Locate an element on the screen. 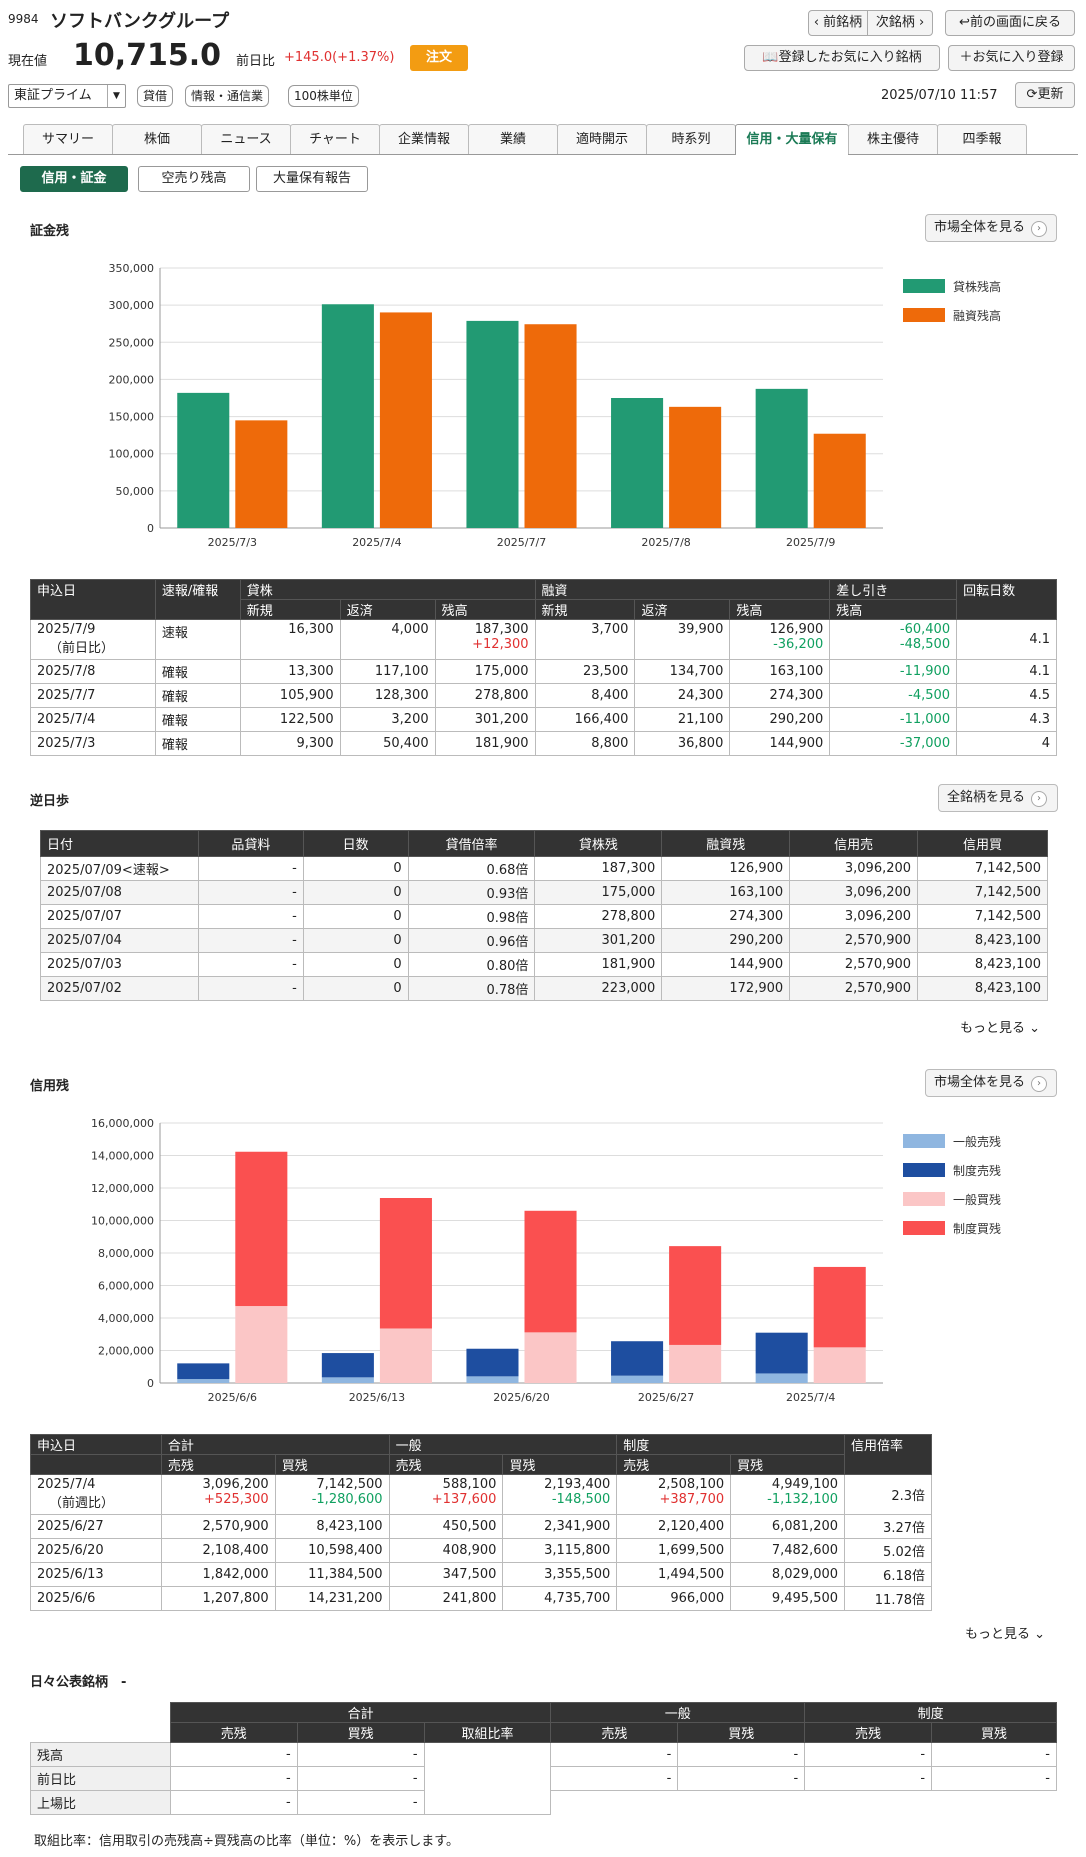  refresh-icon: ⟳ is located at coordinates (1032, 94).